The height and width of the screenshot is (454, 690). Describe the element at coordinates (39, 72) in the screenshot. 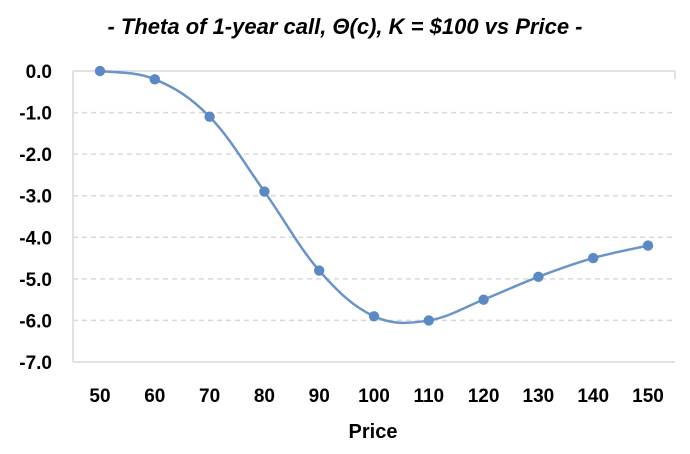

I see `y-tick-label: 0.0` at that location.